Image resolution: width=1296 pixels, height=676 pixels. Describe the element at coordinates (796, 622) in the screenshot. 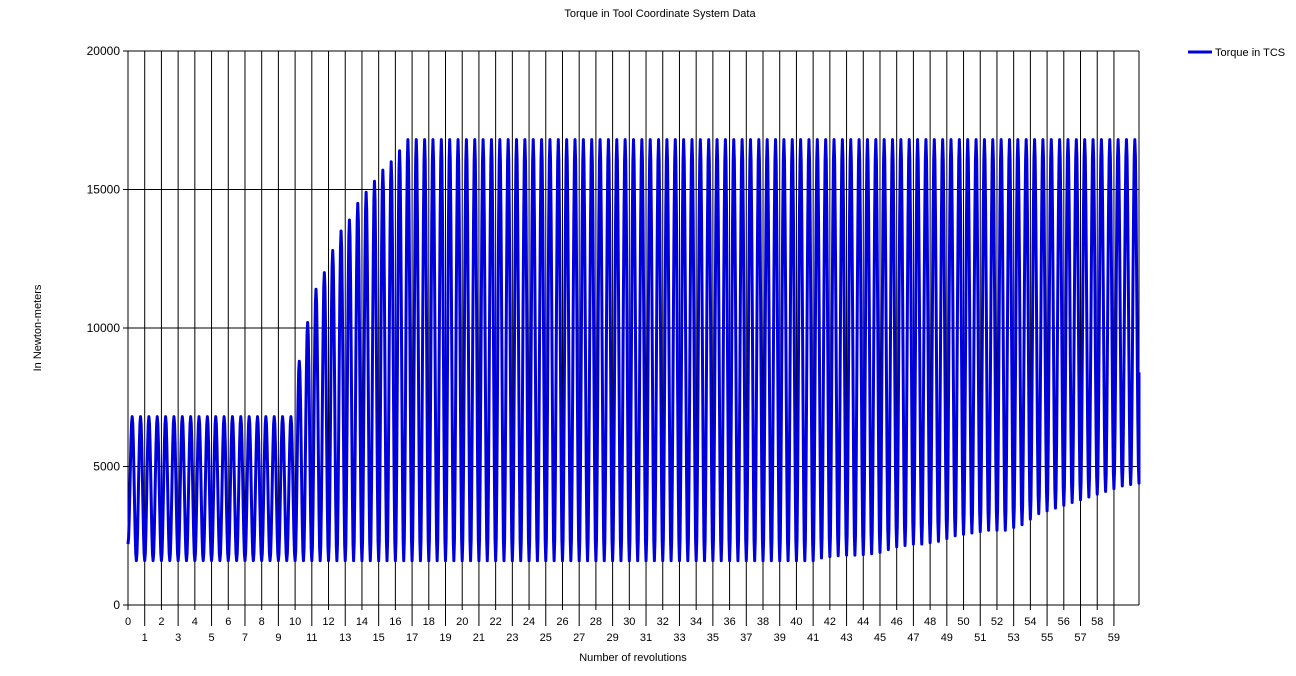

I see `x-tick-label: 40` at that location.